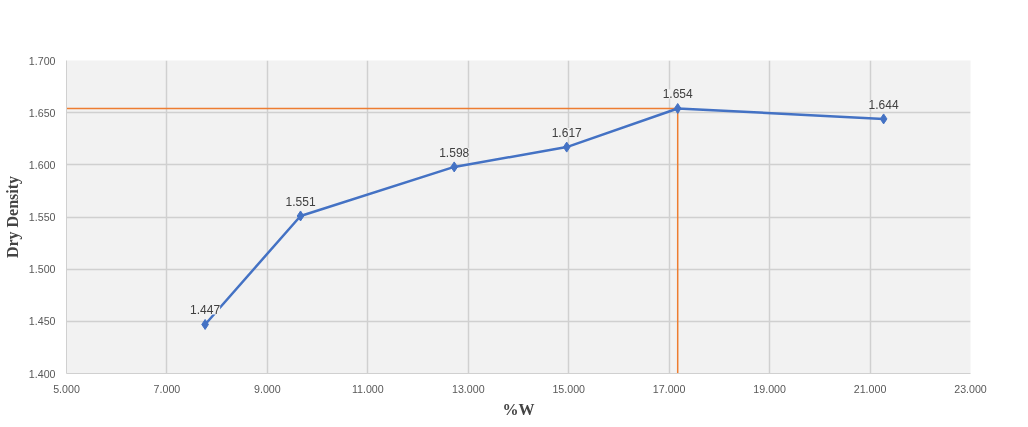 This screenshot has height=427, width=1028. Describe the element at coordinates (42, 269) in the screenshot. I see `y-tick-label: 1.500` at that location.